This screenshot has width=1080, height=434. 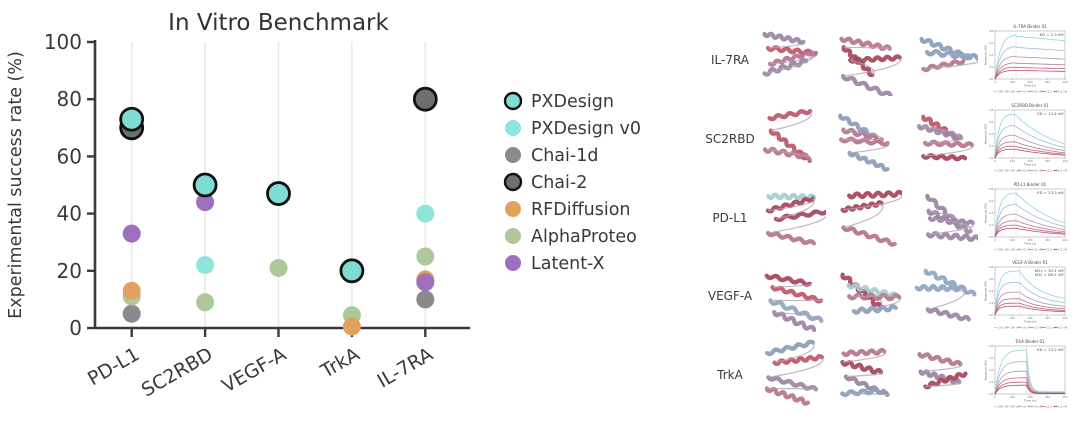 What do you see at coordinates (351, 326) in the screenshot?
I see `point-rfdiffusion-trka` at bounding box center [351, 326].